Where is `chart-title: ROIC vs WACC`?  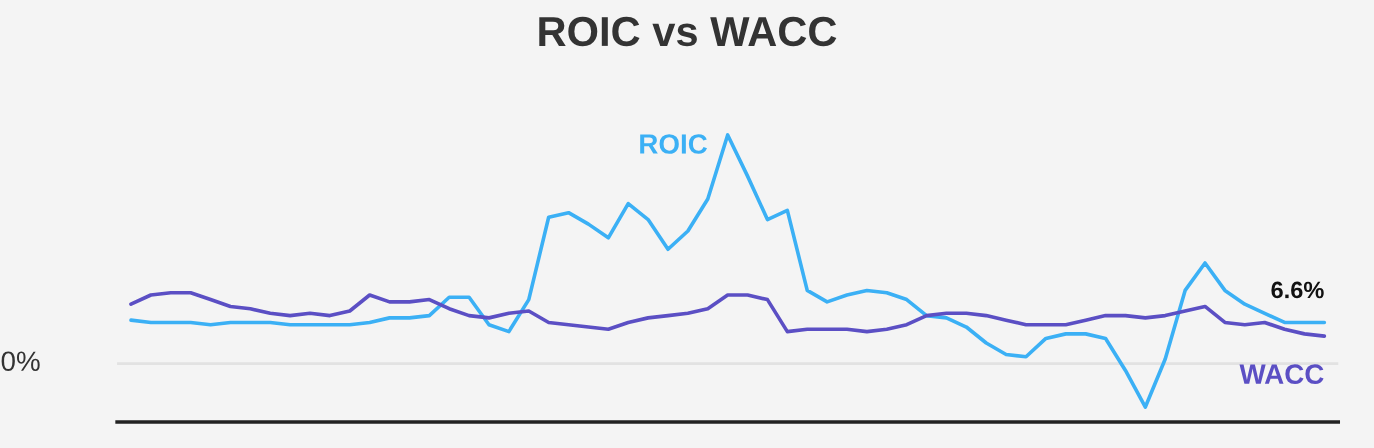
chart-title: ROIC vs WACC is located at coordinates (688, 31).